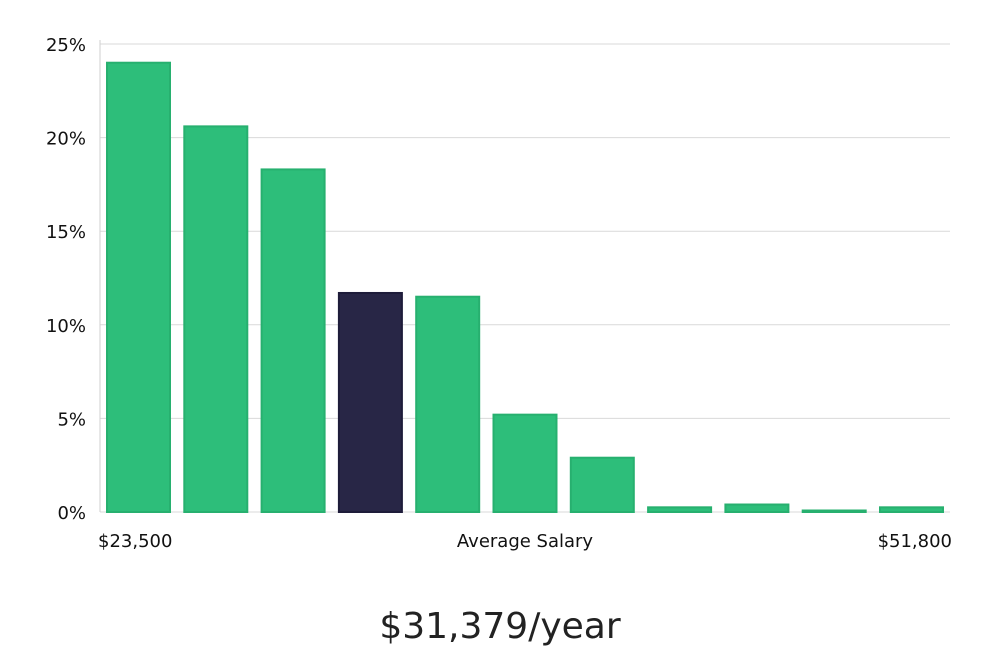 This screenshot has width=1000, height=660. What do you see at coordinates (525, 541) in the screenshot?
I see `x-axis-title: Average Salary` at bounding box center [525, 541].